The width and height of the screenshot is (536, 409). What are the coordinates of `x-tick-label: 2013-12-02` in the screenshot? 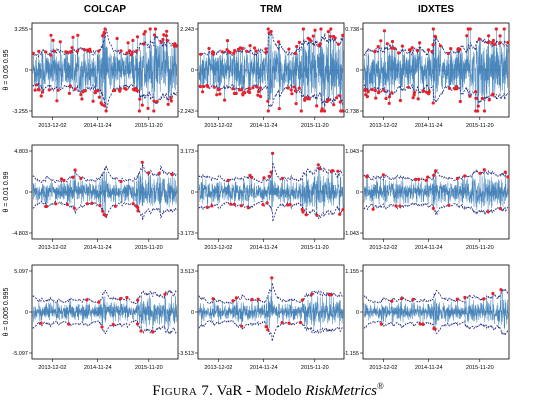 It's located at (218, 248).